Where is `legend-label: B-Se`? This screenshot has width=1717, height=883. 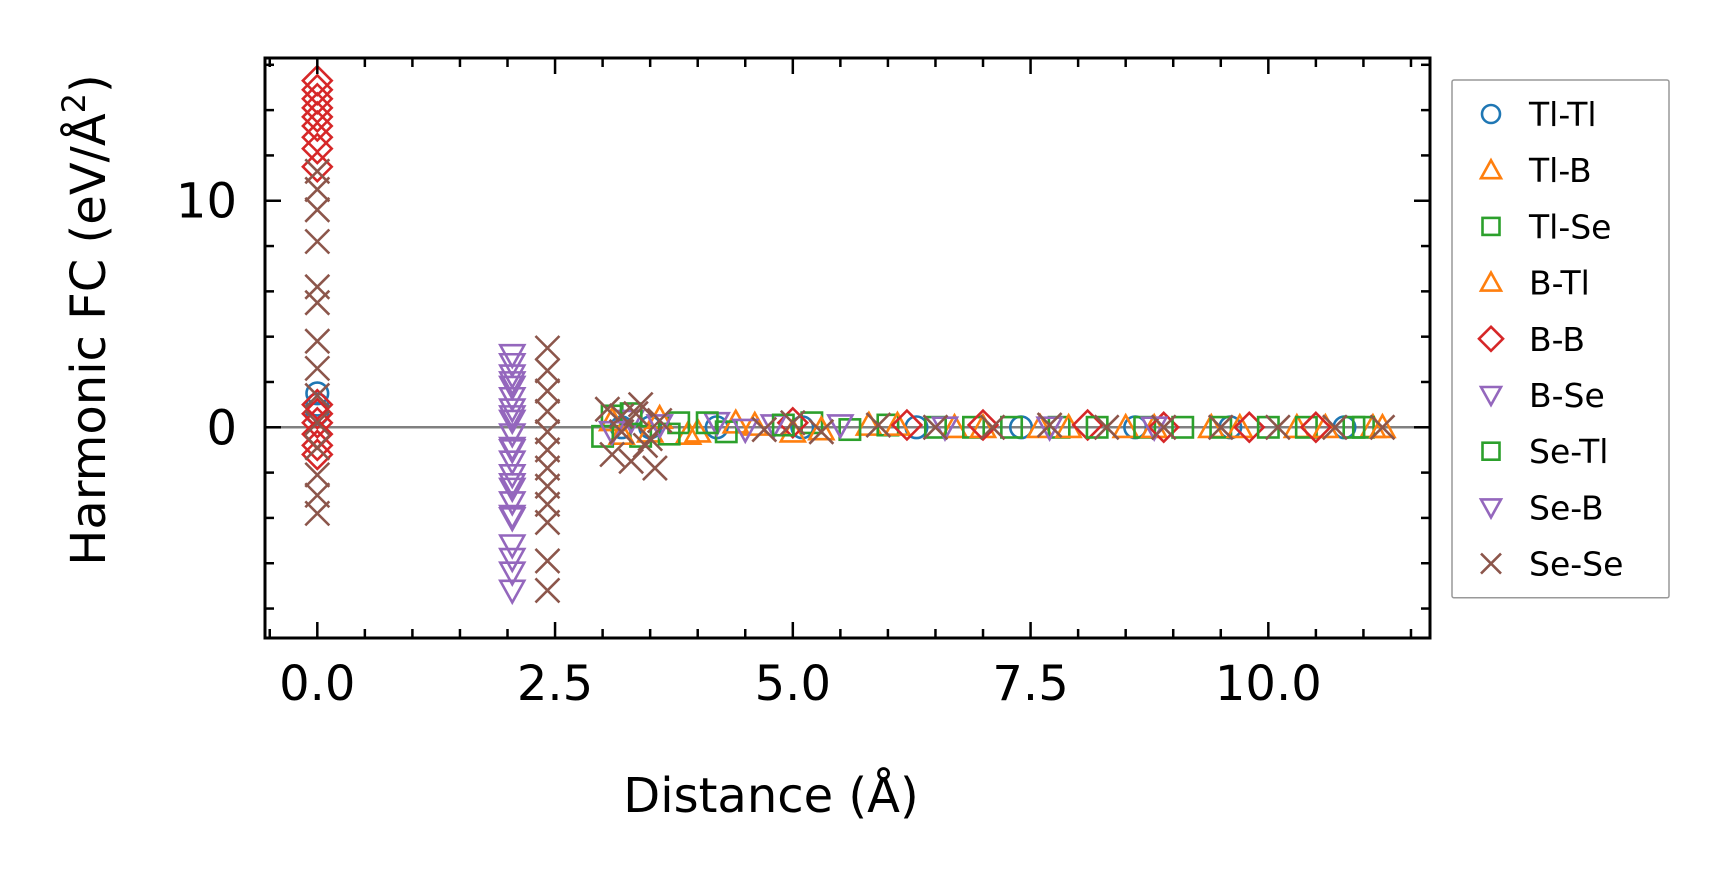 legend-label: B-Se is located at coordinates (1567, 395).